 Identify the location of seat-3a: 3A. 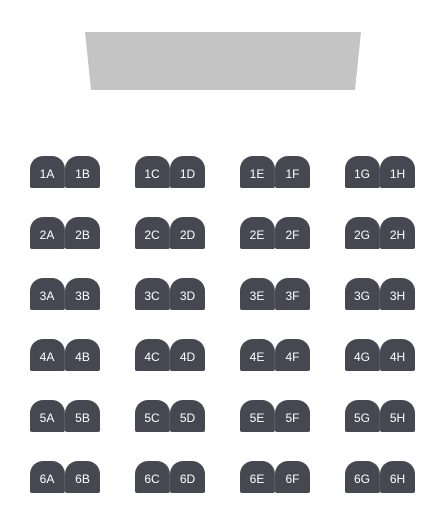
(47, 294).